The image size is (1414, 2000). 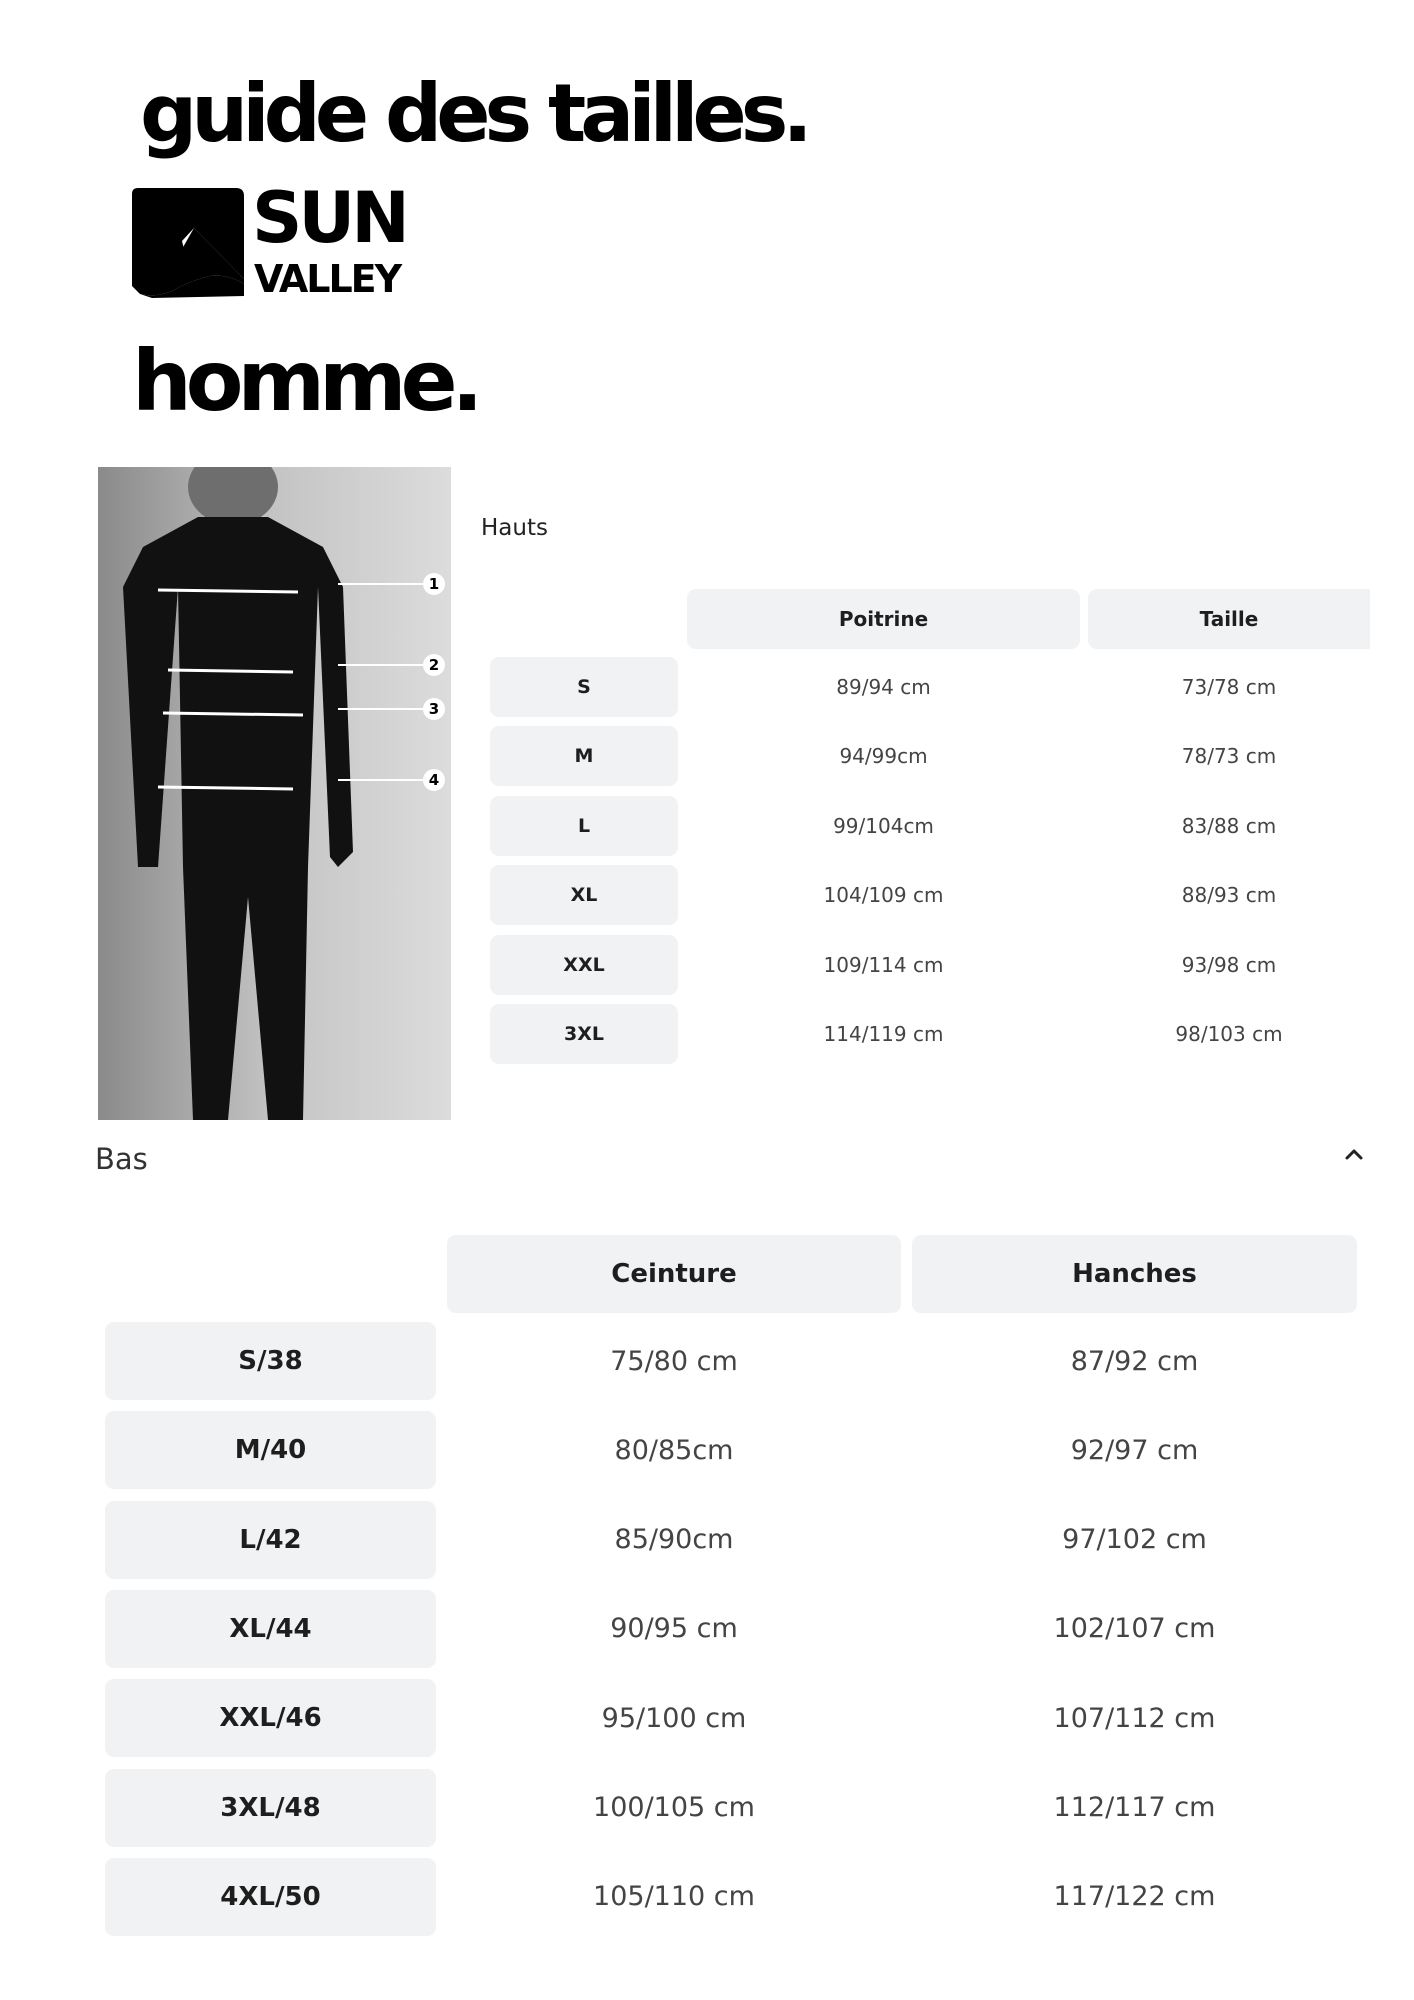 What do you see at coordinates (674, 1540) in the screenshot?
I see `measurement-value: 85/90cm` at bounding box center [674, 1540].